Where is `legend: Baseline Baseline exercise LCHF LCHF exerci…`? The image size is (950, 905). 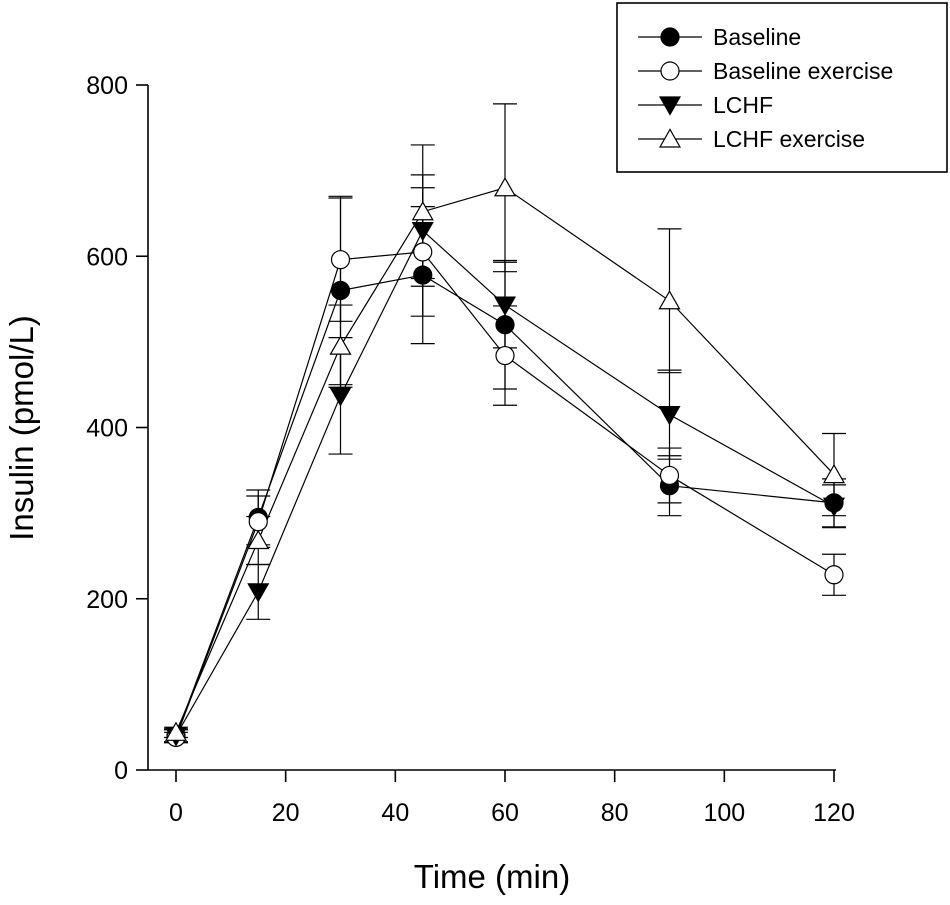
legend: Baseline Baseline exercise LCHF LCHF exerci… is located at coordinates (782, 87).